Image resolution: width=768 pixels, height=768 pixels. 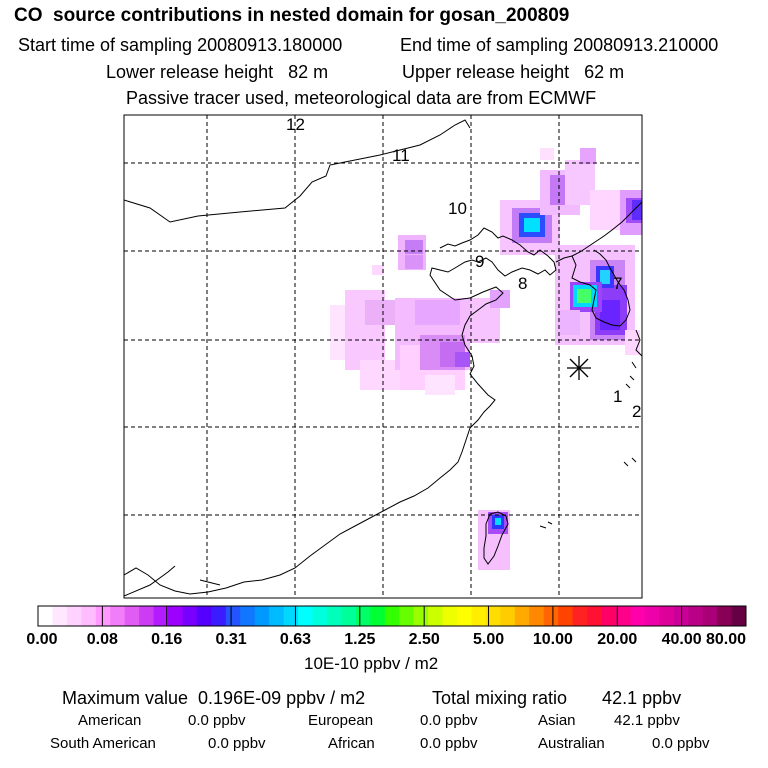 I want to click on track-label: 1, so click(x=617, y=396).